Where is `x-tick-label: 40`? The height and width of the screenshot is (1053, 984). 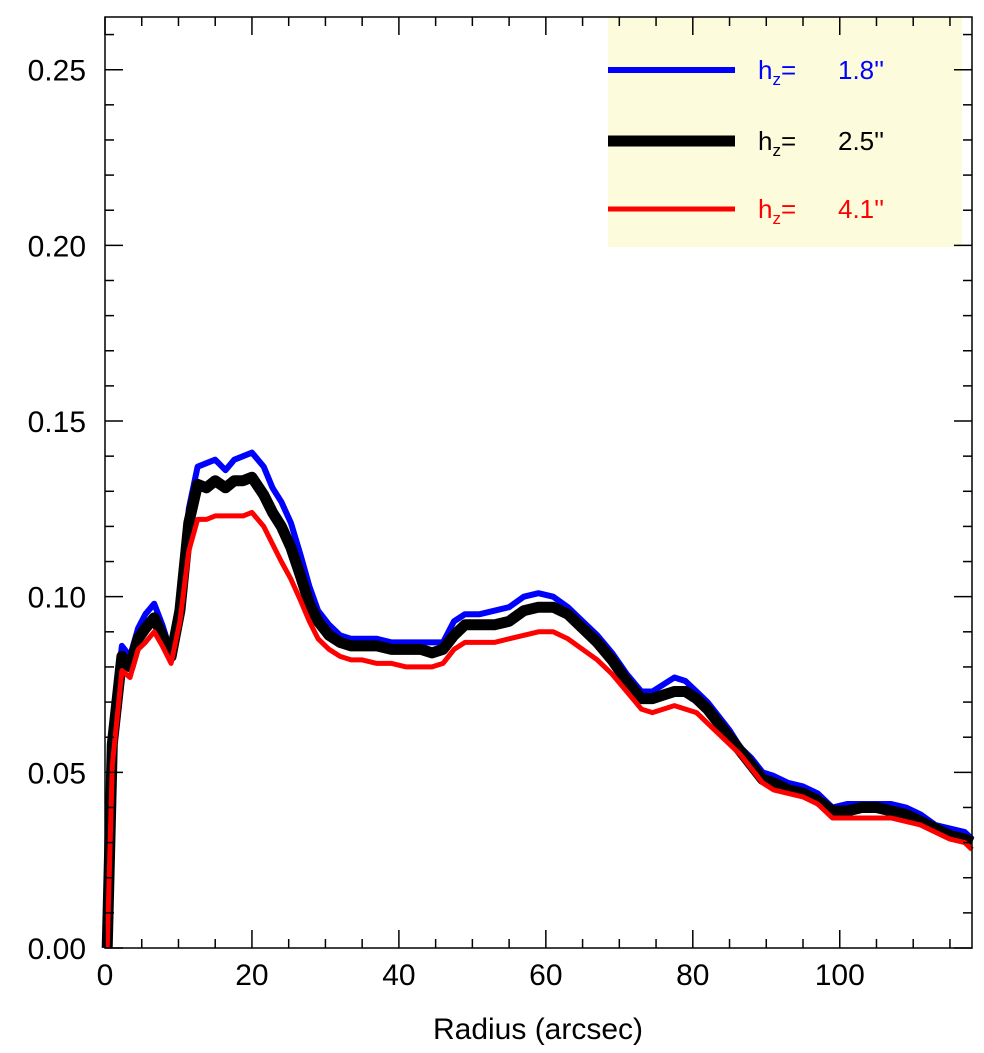
x-tick-label: 40 is located at coordinates (398, 975).